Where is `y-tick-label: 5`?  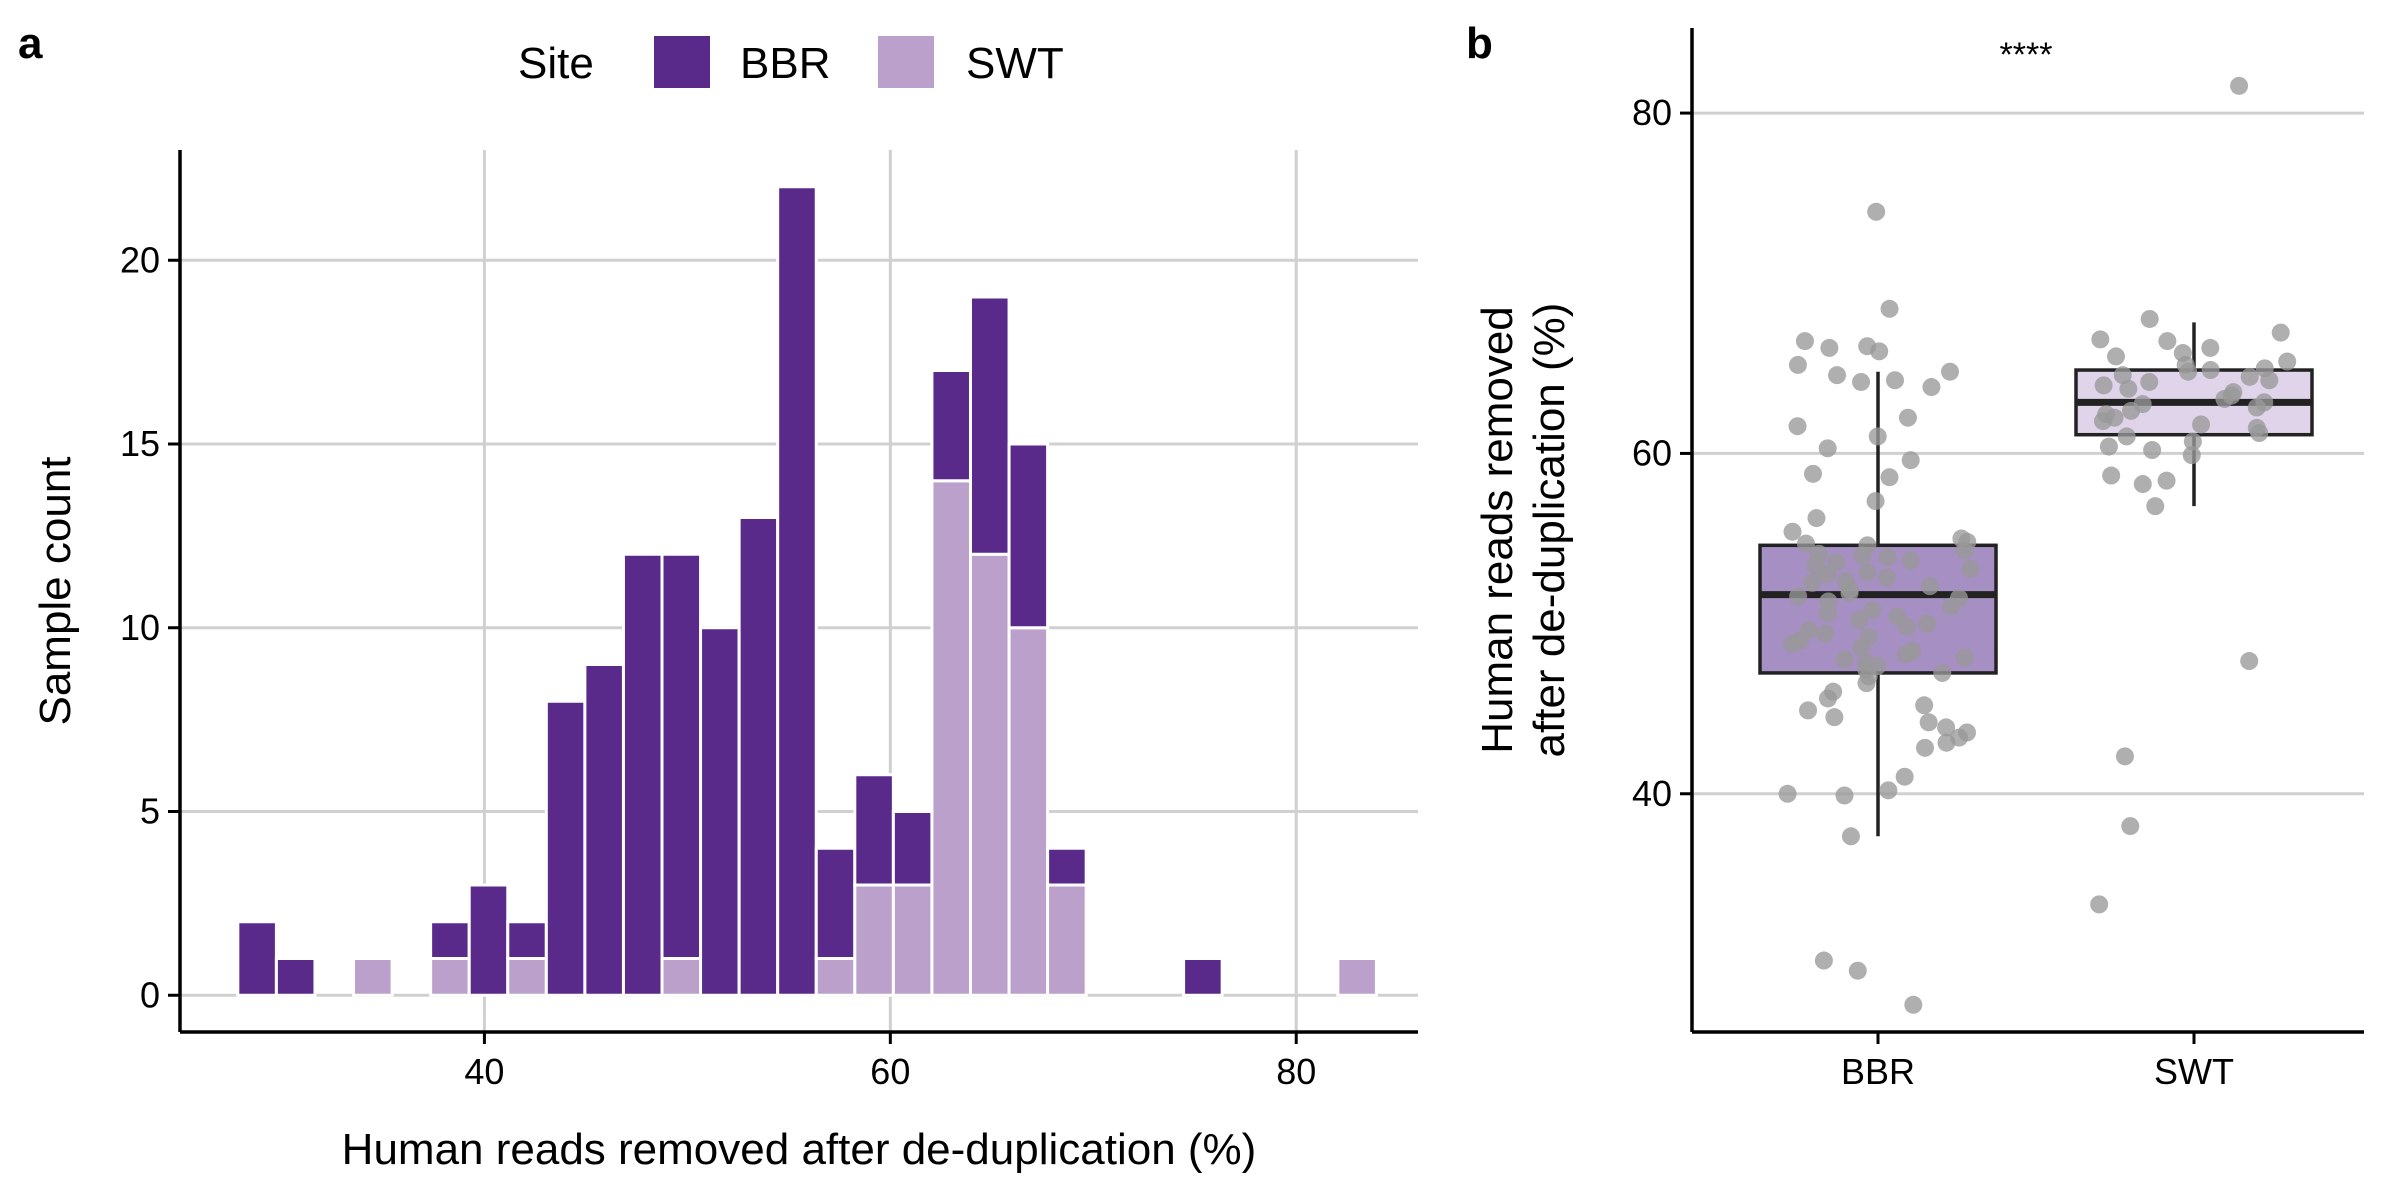 y-tick-label: 5 is located at coordinates (150, 811).